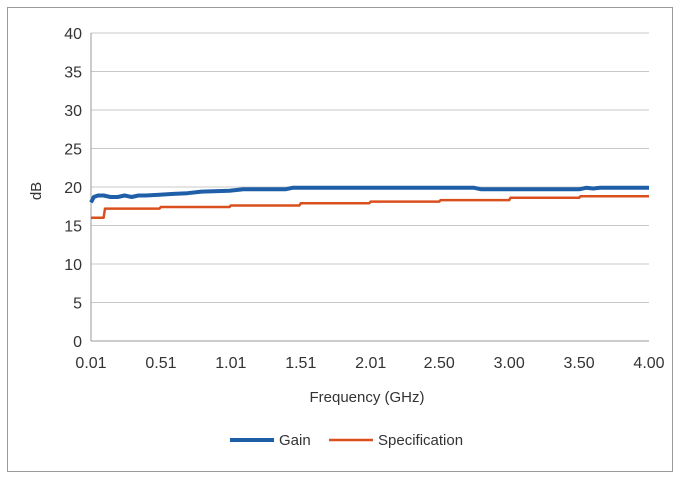 The height and width of the screenshot is (479, 681). What do you see at coordinates (73, 34) in the screenshot?
I see `y-tick-label: 40` at bounding box center [73, 34].